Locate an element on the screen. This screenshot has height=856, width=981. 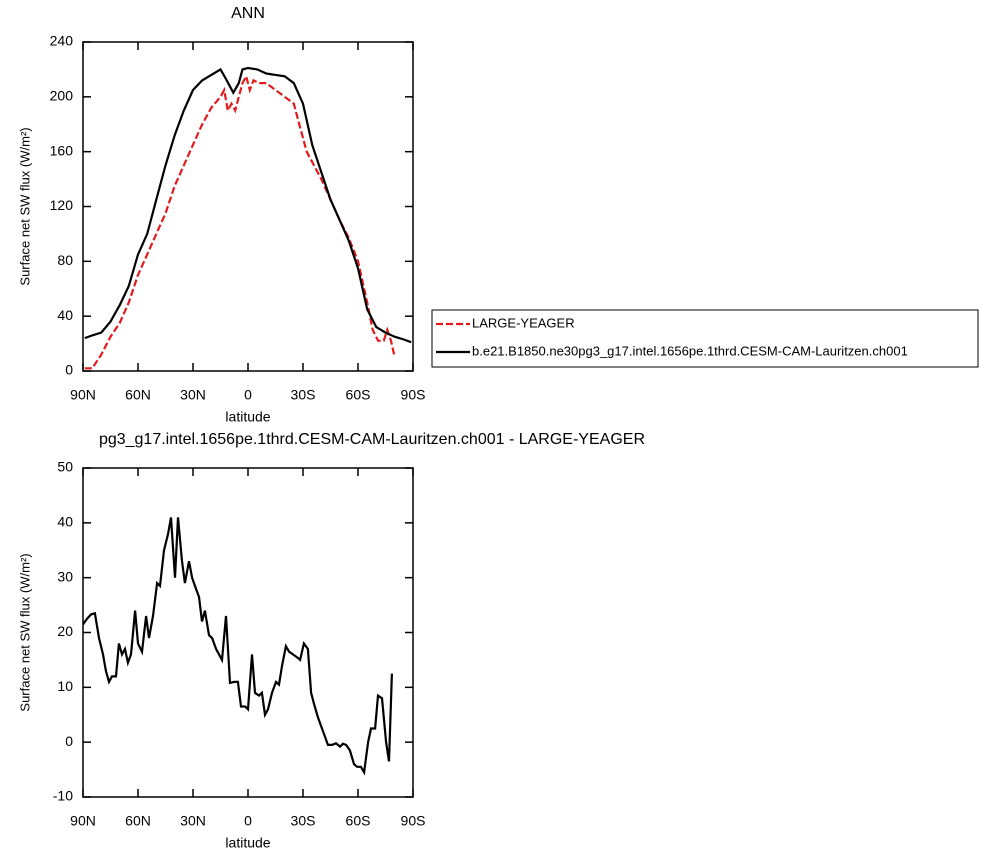
y-tick-label: 120 is located at coordinates (62, 205).